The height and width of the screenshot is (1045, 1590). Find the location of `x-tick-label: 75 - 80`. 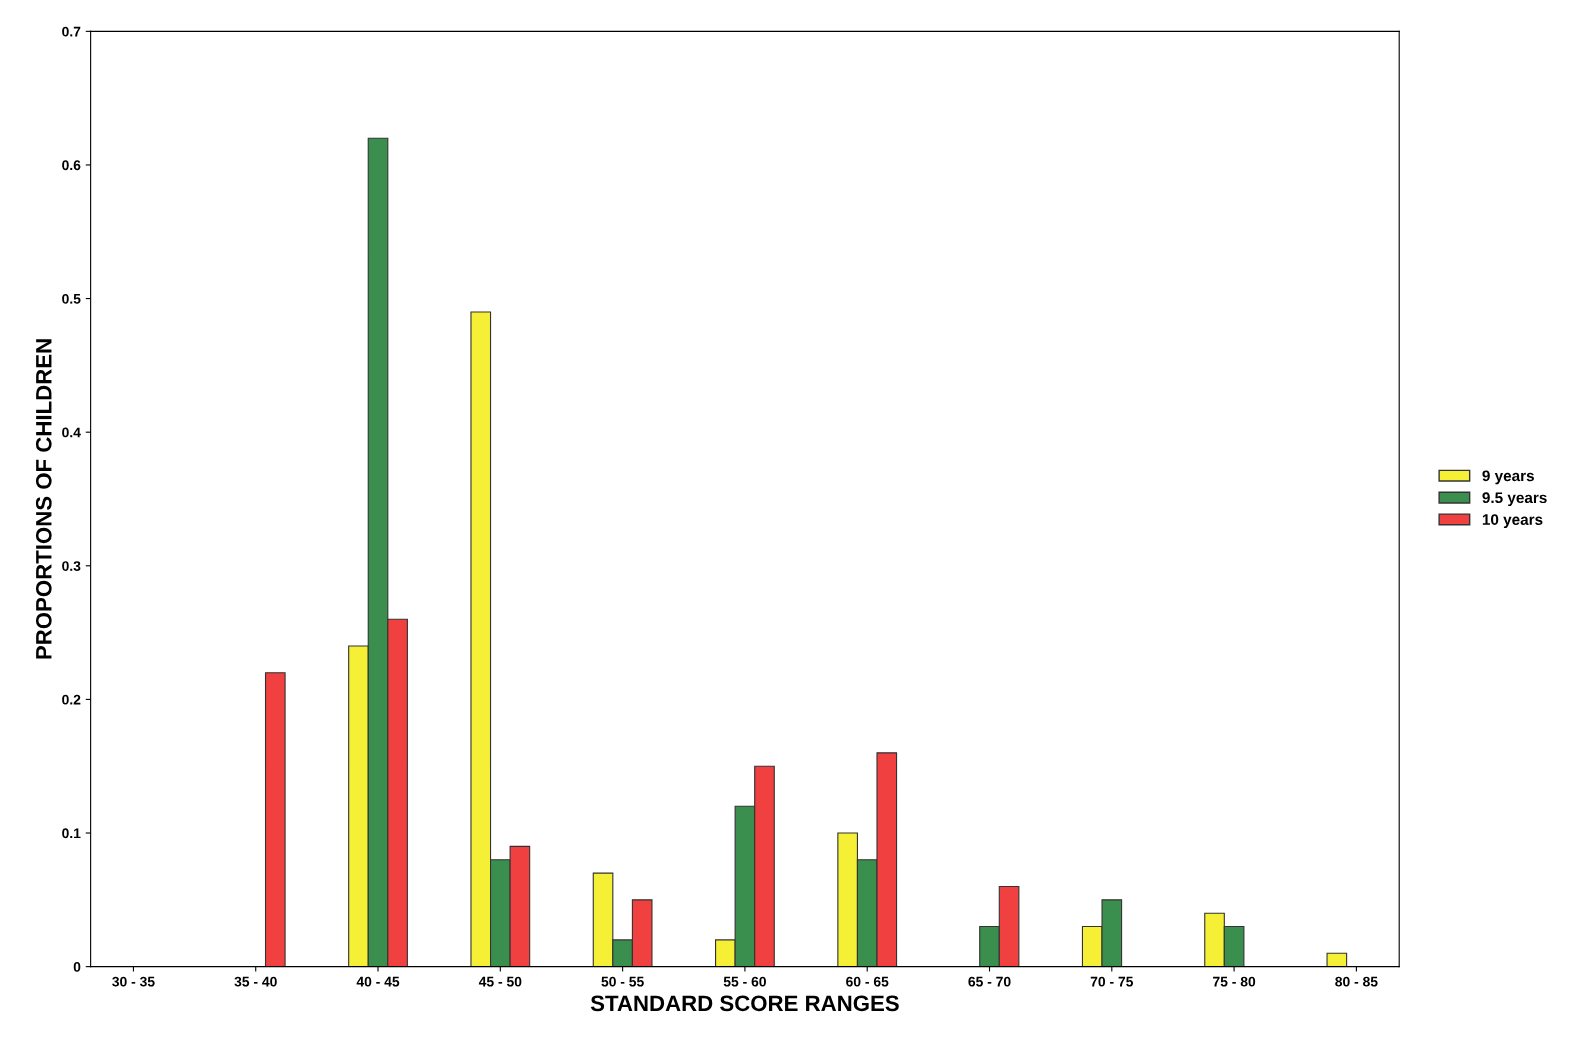

x-tick-label: 75 - 80 is located at coordinates (1234, 981).